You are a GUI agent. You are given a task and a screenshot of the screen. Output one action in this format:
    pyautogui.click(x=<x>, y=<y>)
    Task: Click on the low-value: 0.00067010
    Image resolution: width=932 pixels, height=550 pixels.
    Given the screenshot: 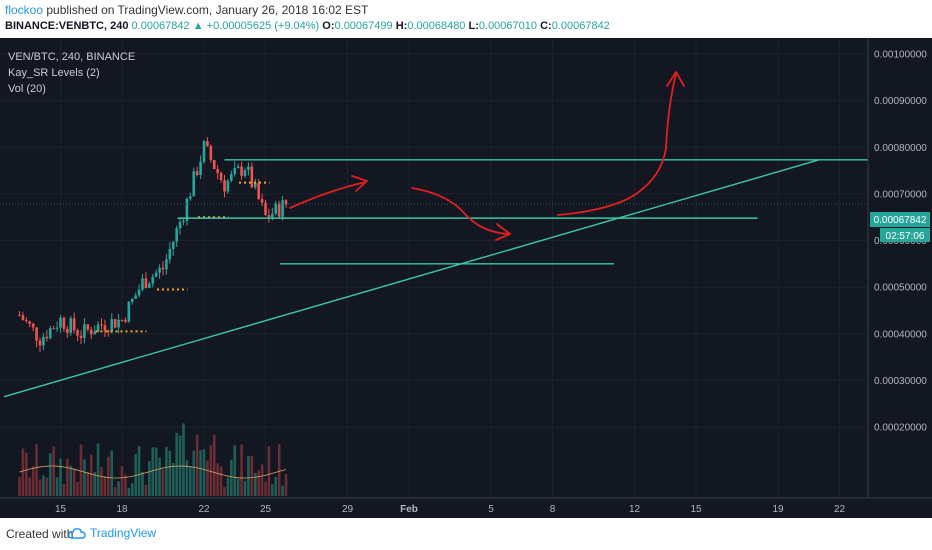 What is the action you would take?
    pyautogui.click(x=508, y=26)
    